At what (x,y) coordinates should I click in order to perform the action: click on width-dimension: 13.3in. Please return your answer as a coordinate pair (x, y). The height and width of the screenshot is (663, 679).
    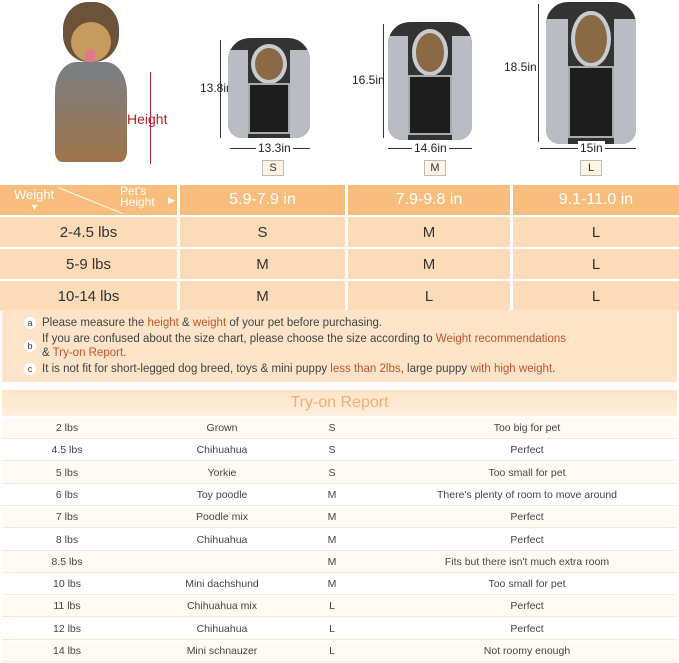
    Looking at the image, I should click on (274, 148).